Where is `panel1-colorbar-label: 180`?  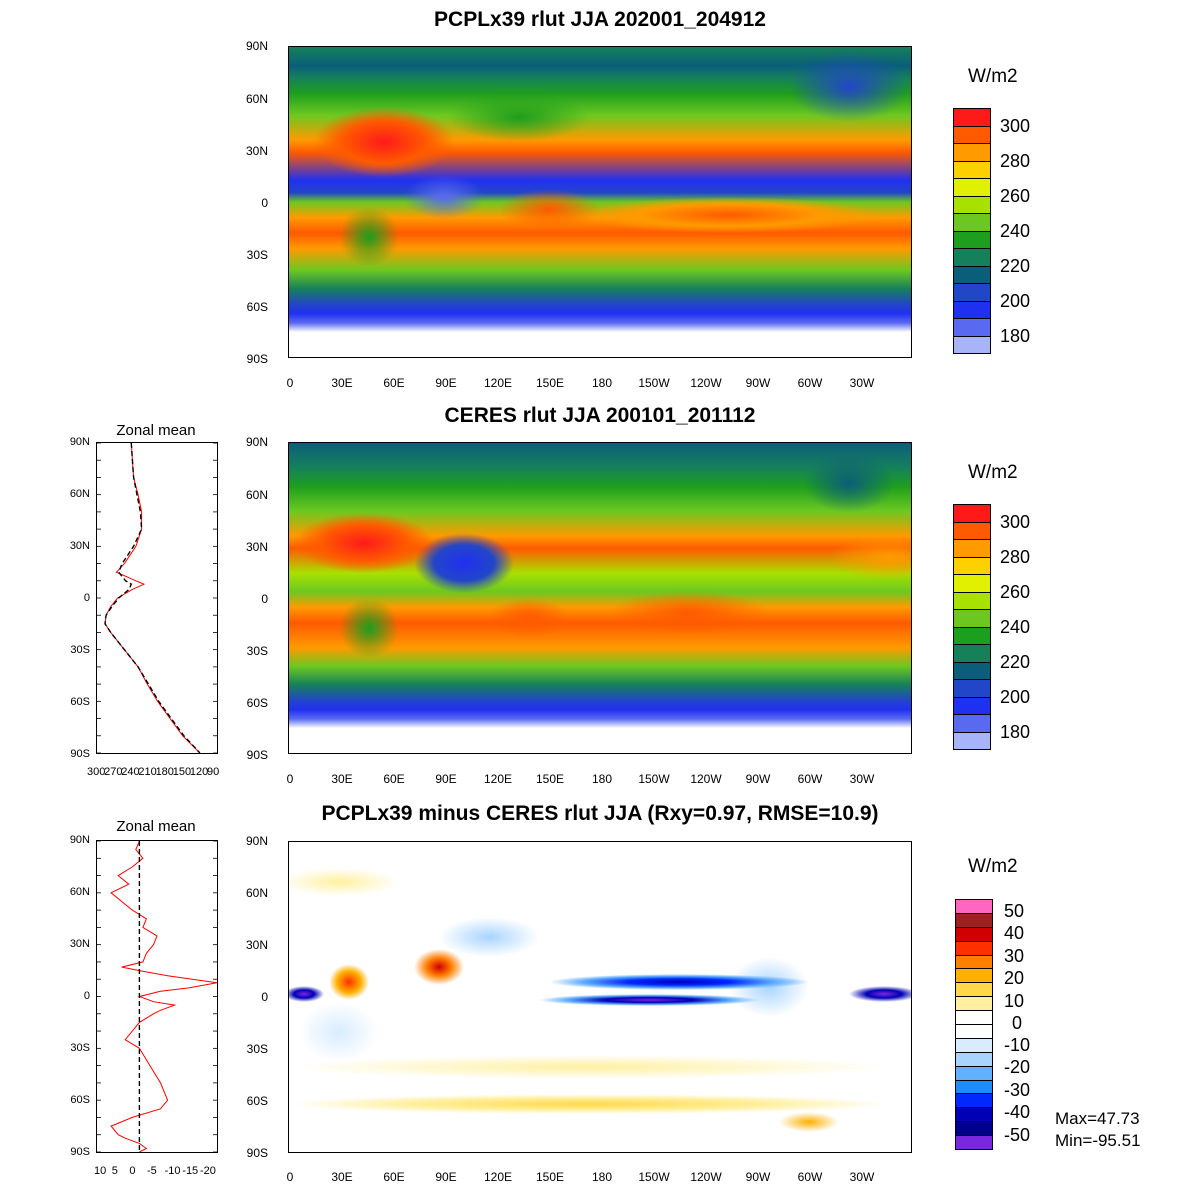
panel1-colorbar-label: 180 is located at coordinates (1015, 336).